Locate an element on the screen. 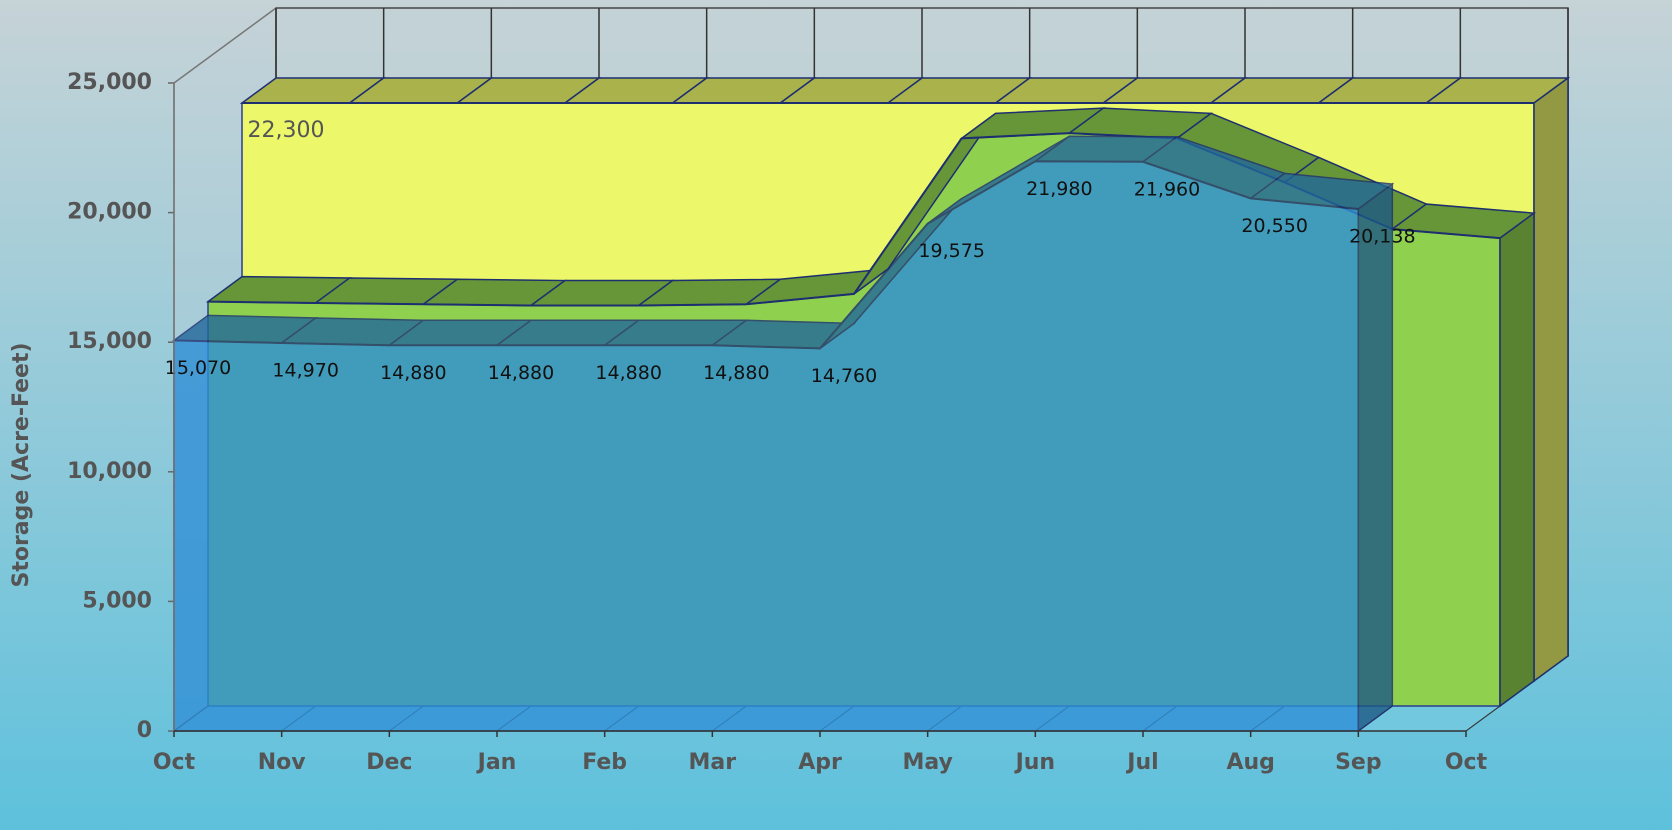 The width and height of the screenshot is (1672, 830). x-tick-label: Dec is located at coordinates (389, 762).